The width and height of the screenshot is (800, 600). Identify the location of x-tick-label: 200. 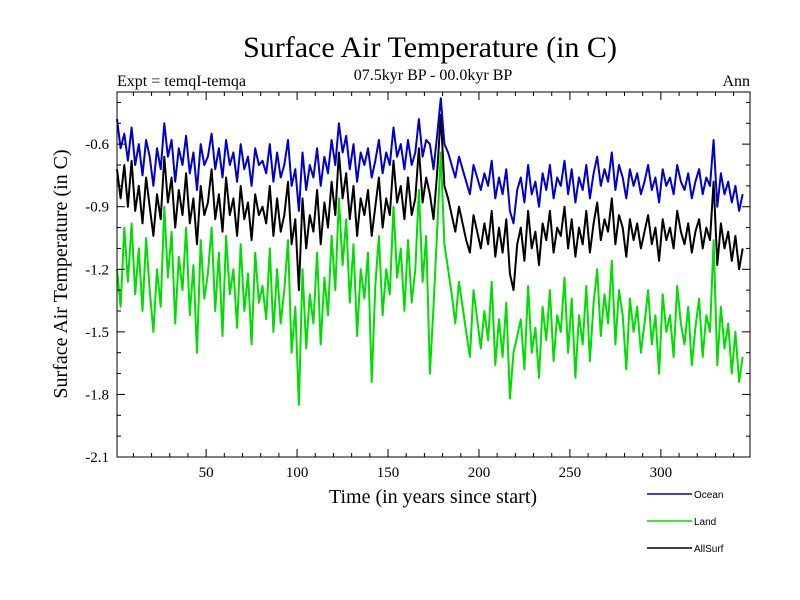
(479, 473).